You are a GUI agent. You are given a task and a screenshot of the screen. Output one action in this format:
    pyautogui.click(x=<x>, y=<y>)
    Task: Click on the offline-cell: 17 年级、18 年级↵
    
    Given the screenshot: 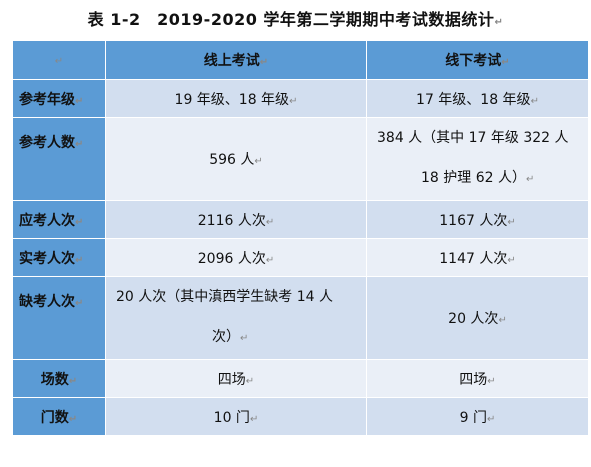 What is the action you would take?
    pyautogui.click(x=477, y=98)
    